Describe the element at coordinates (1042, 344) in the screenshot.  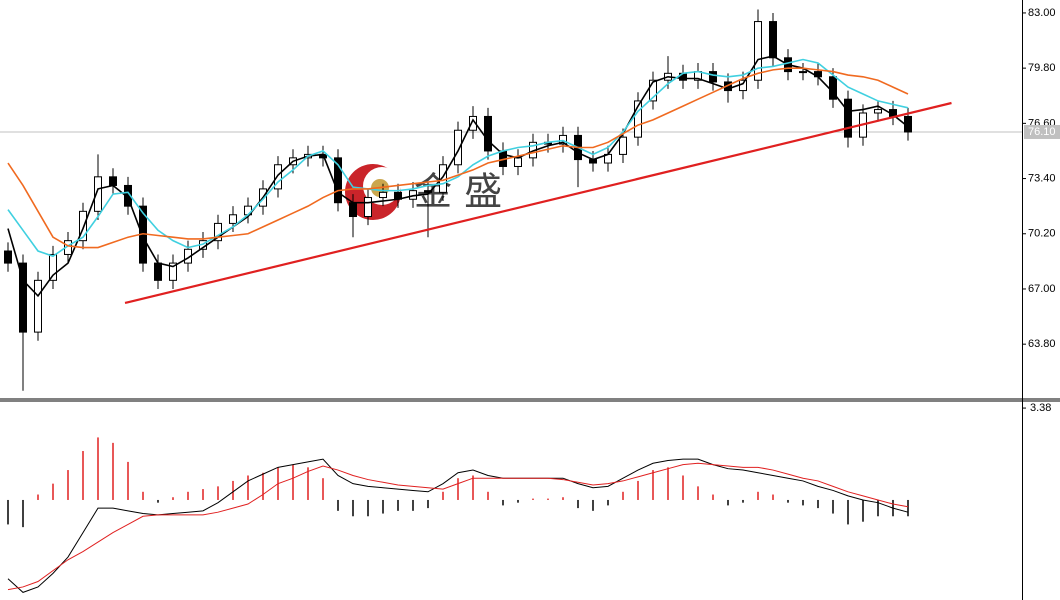
I see `y-tick-label: 63.80` at that location.